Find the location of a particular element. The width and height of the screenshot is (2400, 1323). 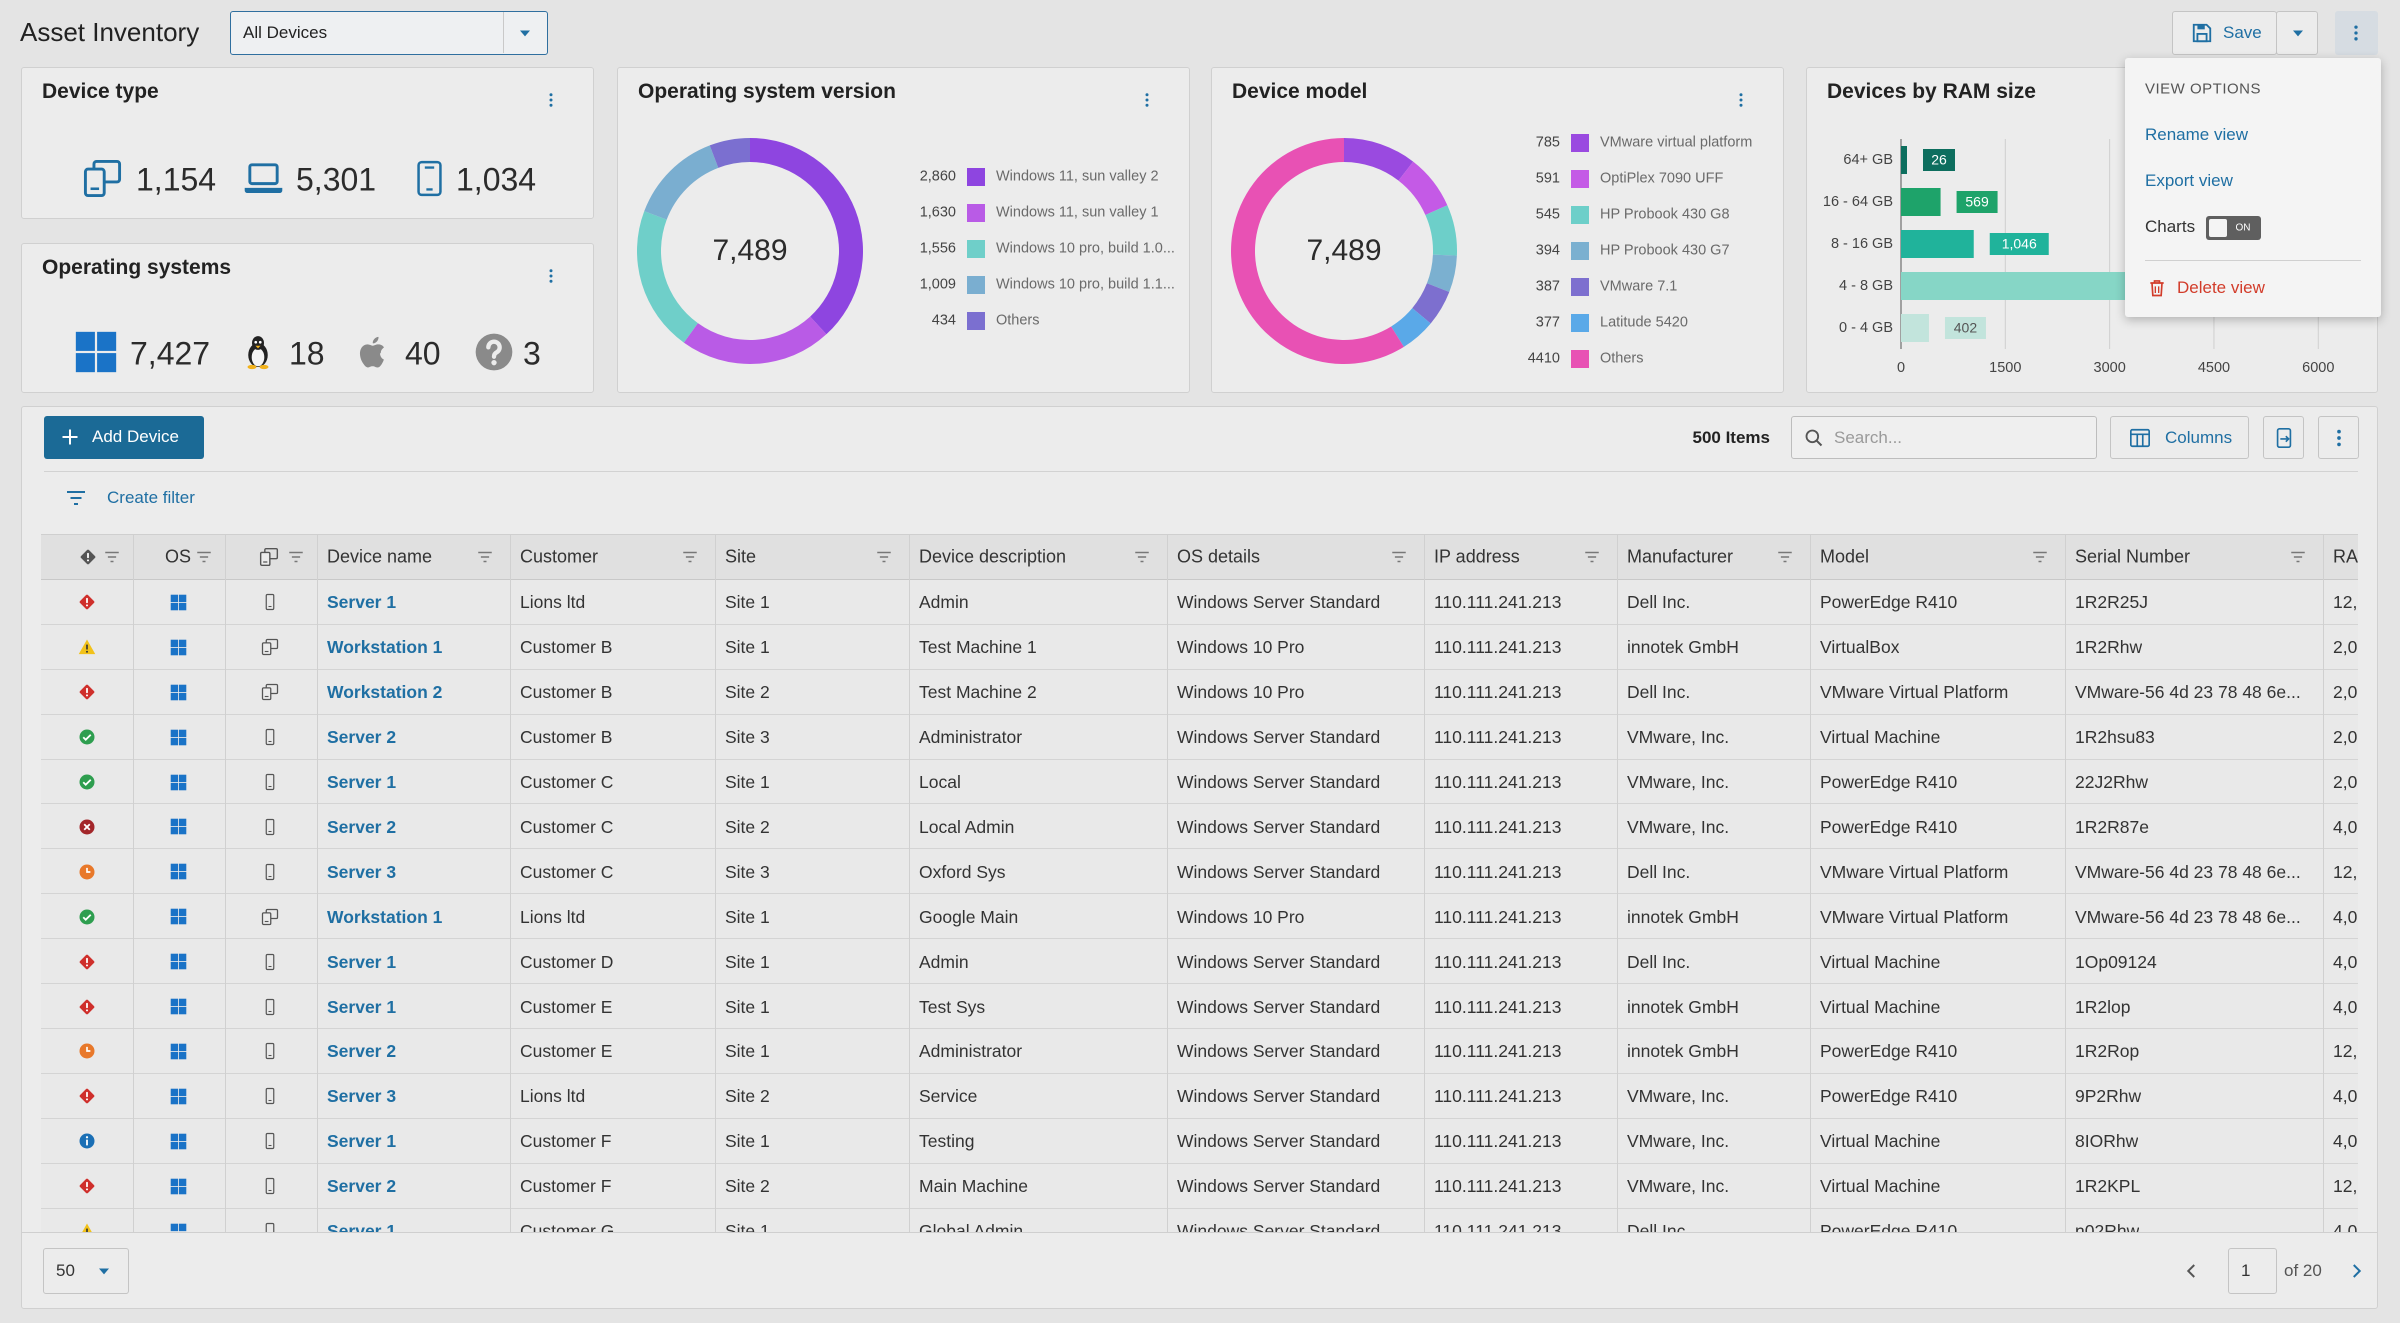

next-page is located at coordinates (2356, 1271).